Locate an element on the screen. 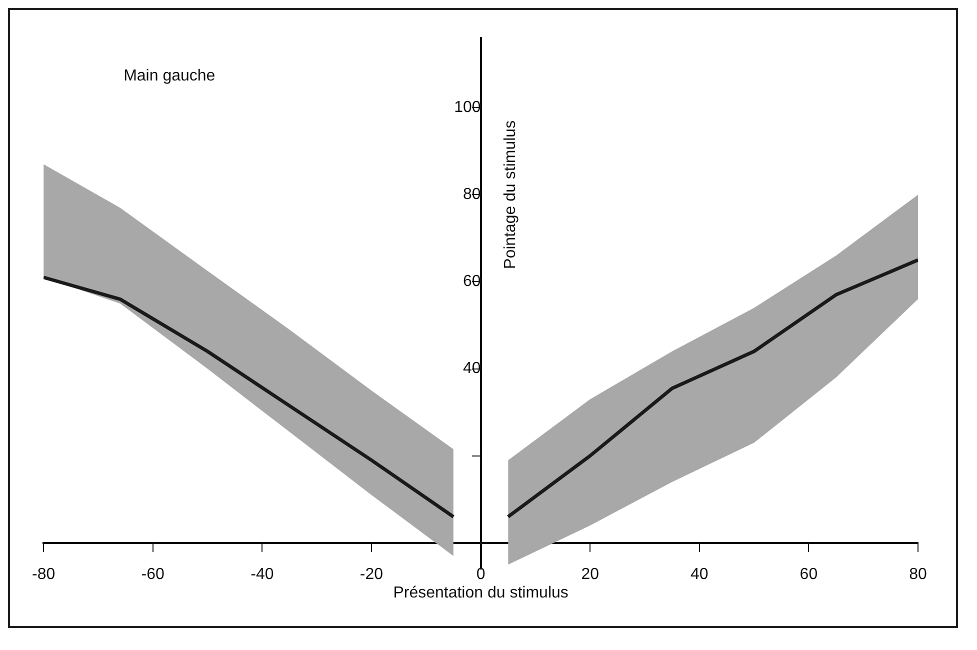 The width and height of the screenshot is (977, 650). x-tick-label: -60 is located at coordinates (153, 574).